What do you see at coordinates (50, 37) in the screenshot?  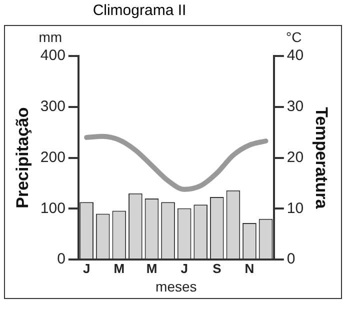 I see `text: mm` at bounding box center [50, 37].